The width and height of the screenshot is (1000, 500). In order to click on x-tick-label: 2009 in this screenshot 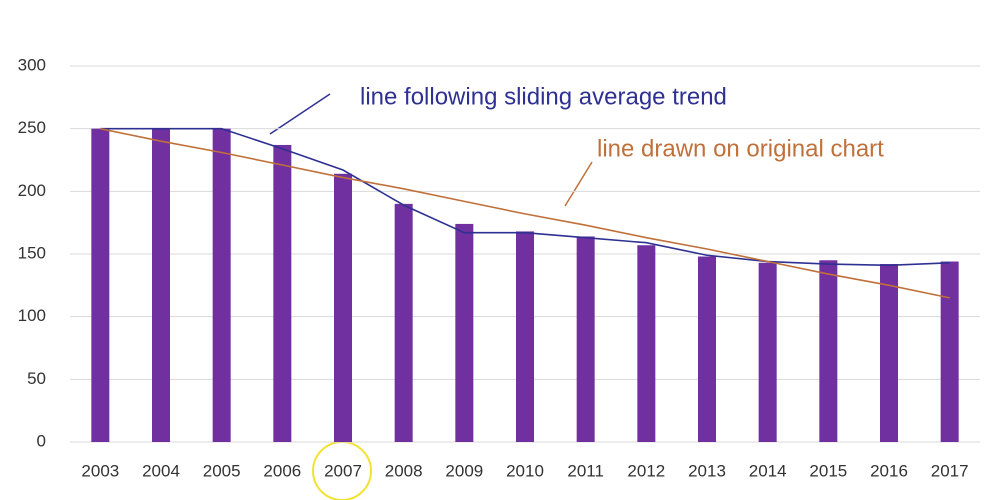, I will do `click(464, 470)`.